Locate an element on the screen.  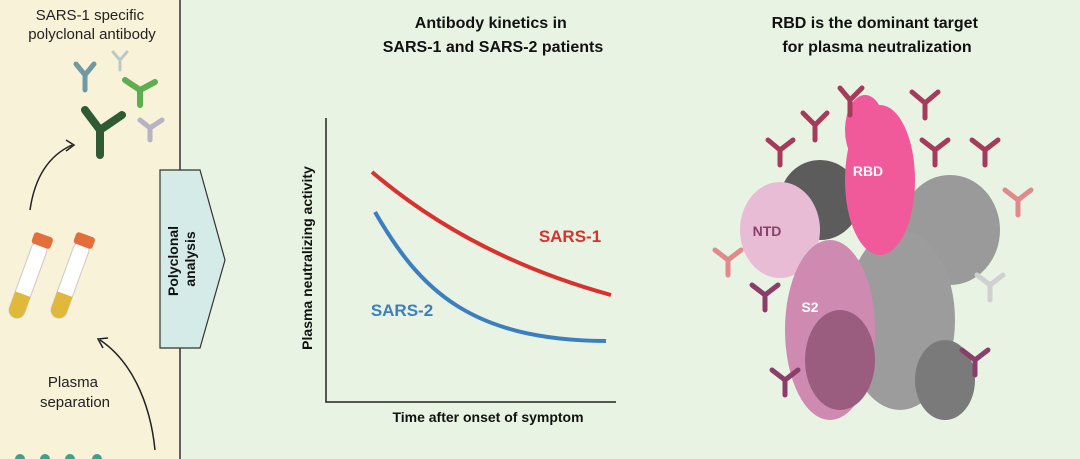
curve-label: SARS-2 is located at coordinates (402, 310).